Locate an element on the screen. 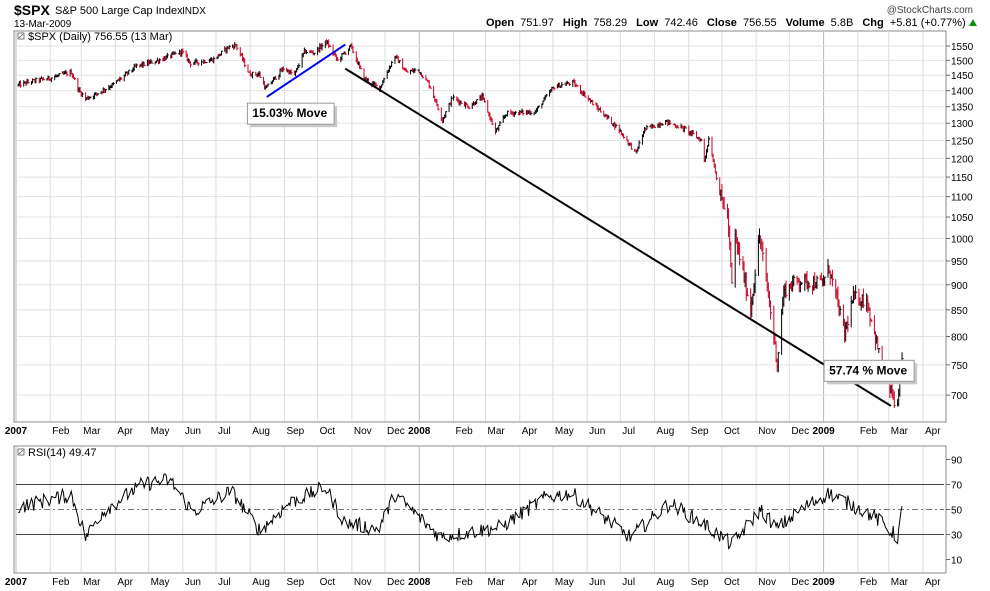  y-tick-label: 1150 is located at coordinates (962, 178).